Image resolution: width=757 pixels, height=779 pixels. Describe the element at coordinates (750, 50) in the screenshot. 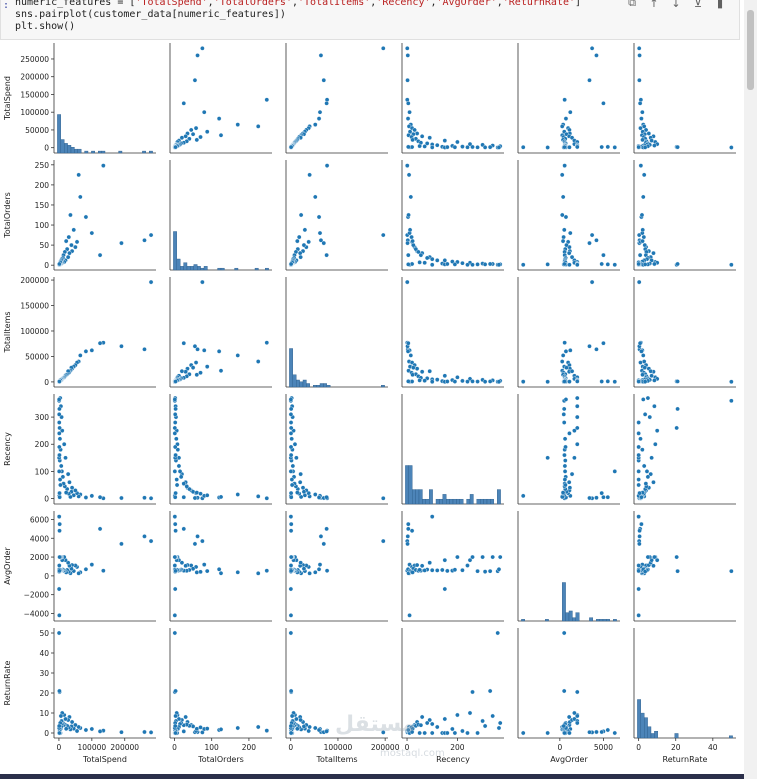

I see `scrollbar-thumb` at that location.